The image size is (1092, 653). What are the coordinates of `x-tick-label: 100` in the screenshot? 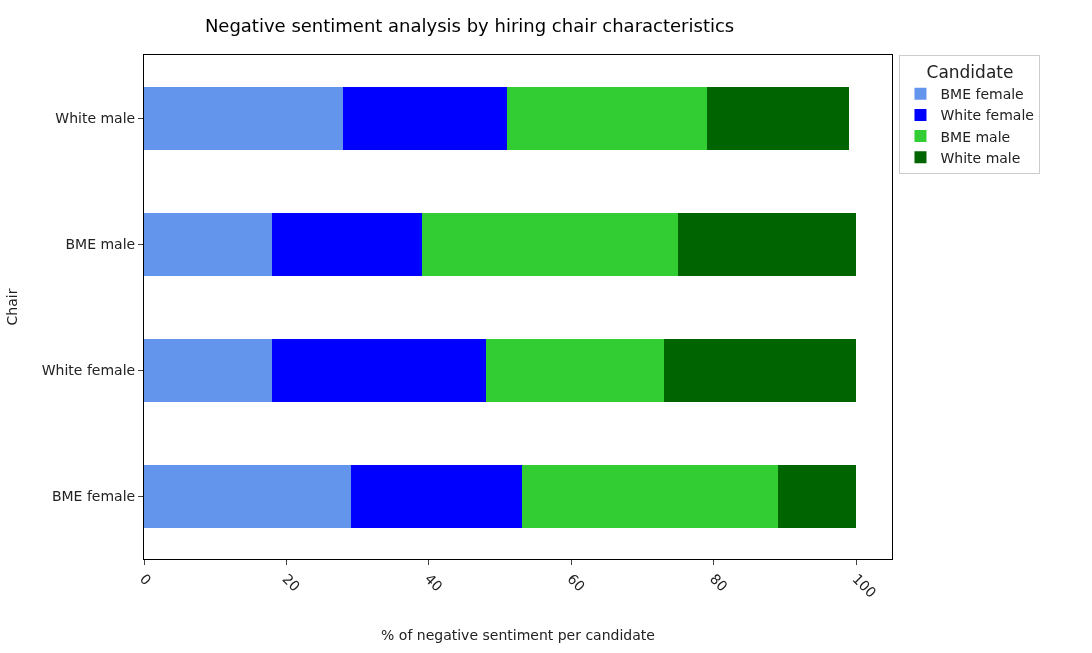 It's located at (864, 585).